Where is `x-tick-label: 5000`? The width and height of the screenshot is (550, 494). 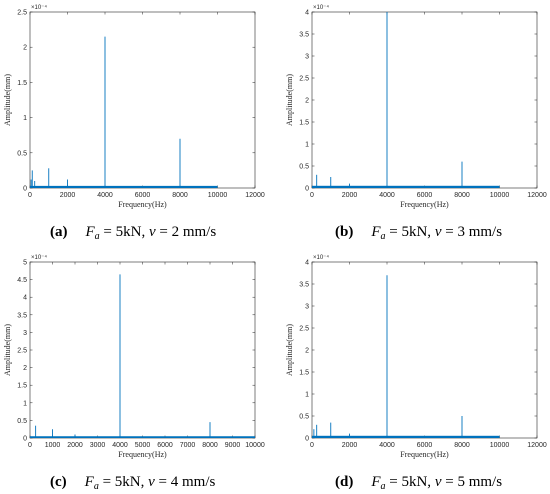 x-tick-label: 5000 is located at coordinates (143, 445).